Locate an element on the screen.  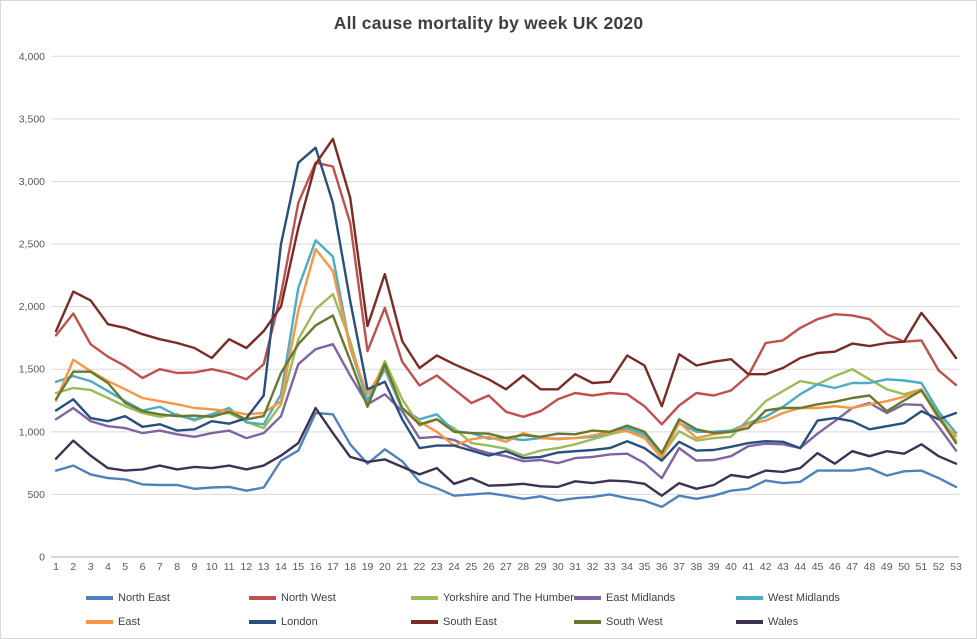
x-tick-label: 14 is located at coordinates (281, 567).